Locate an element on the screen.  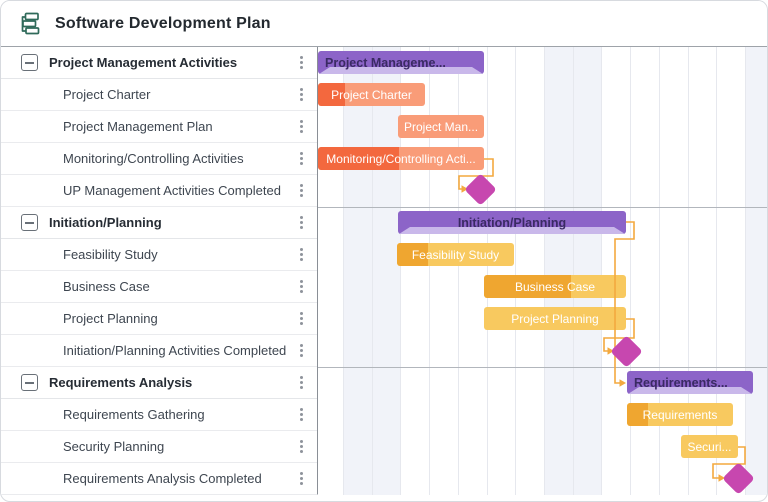
task-row-label: Security Planning is located at coordinates (114, 446).